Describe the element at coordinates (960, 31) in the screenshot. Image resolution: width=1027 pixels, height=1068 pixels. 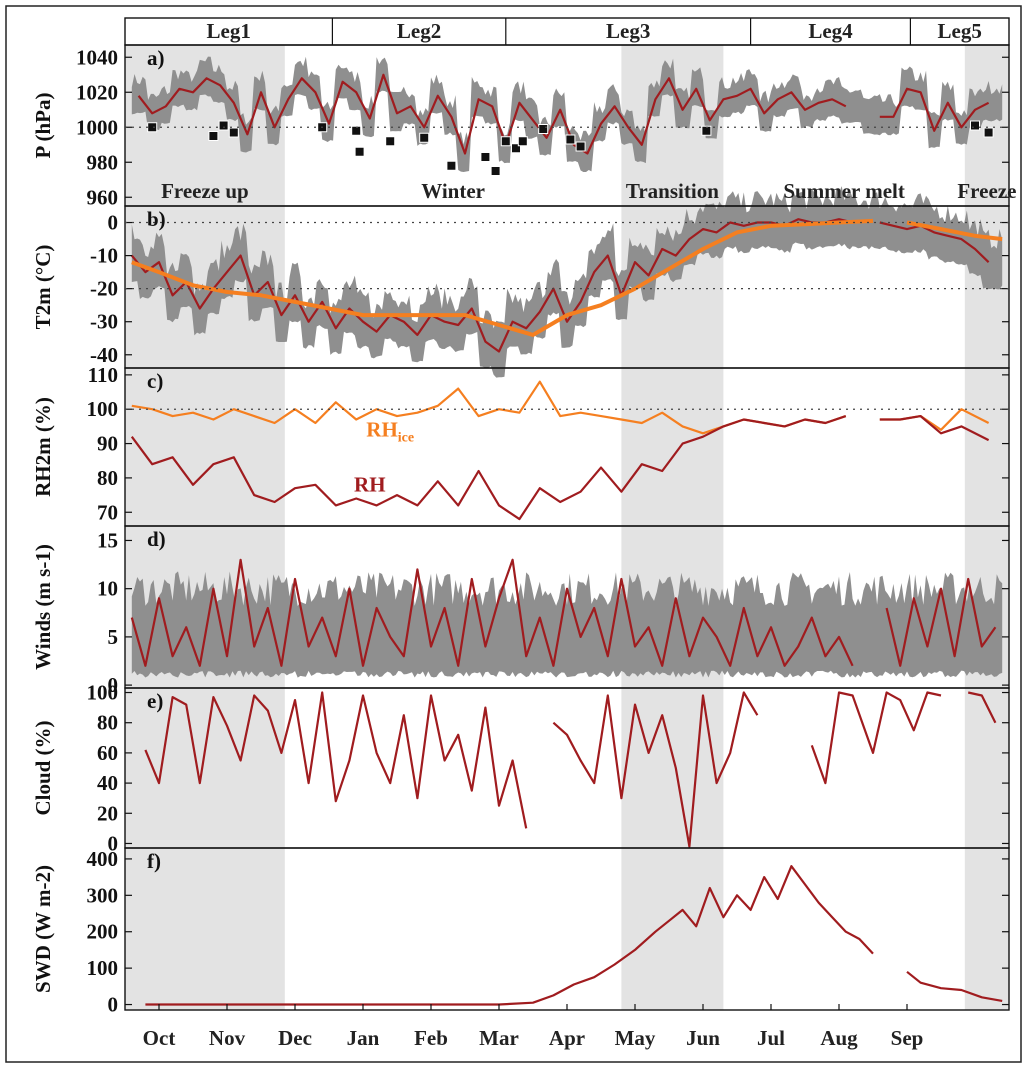
I see `leg-label: Leg5` at that location.